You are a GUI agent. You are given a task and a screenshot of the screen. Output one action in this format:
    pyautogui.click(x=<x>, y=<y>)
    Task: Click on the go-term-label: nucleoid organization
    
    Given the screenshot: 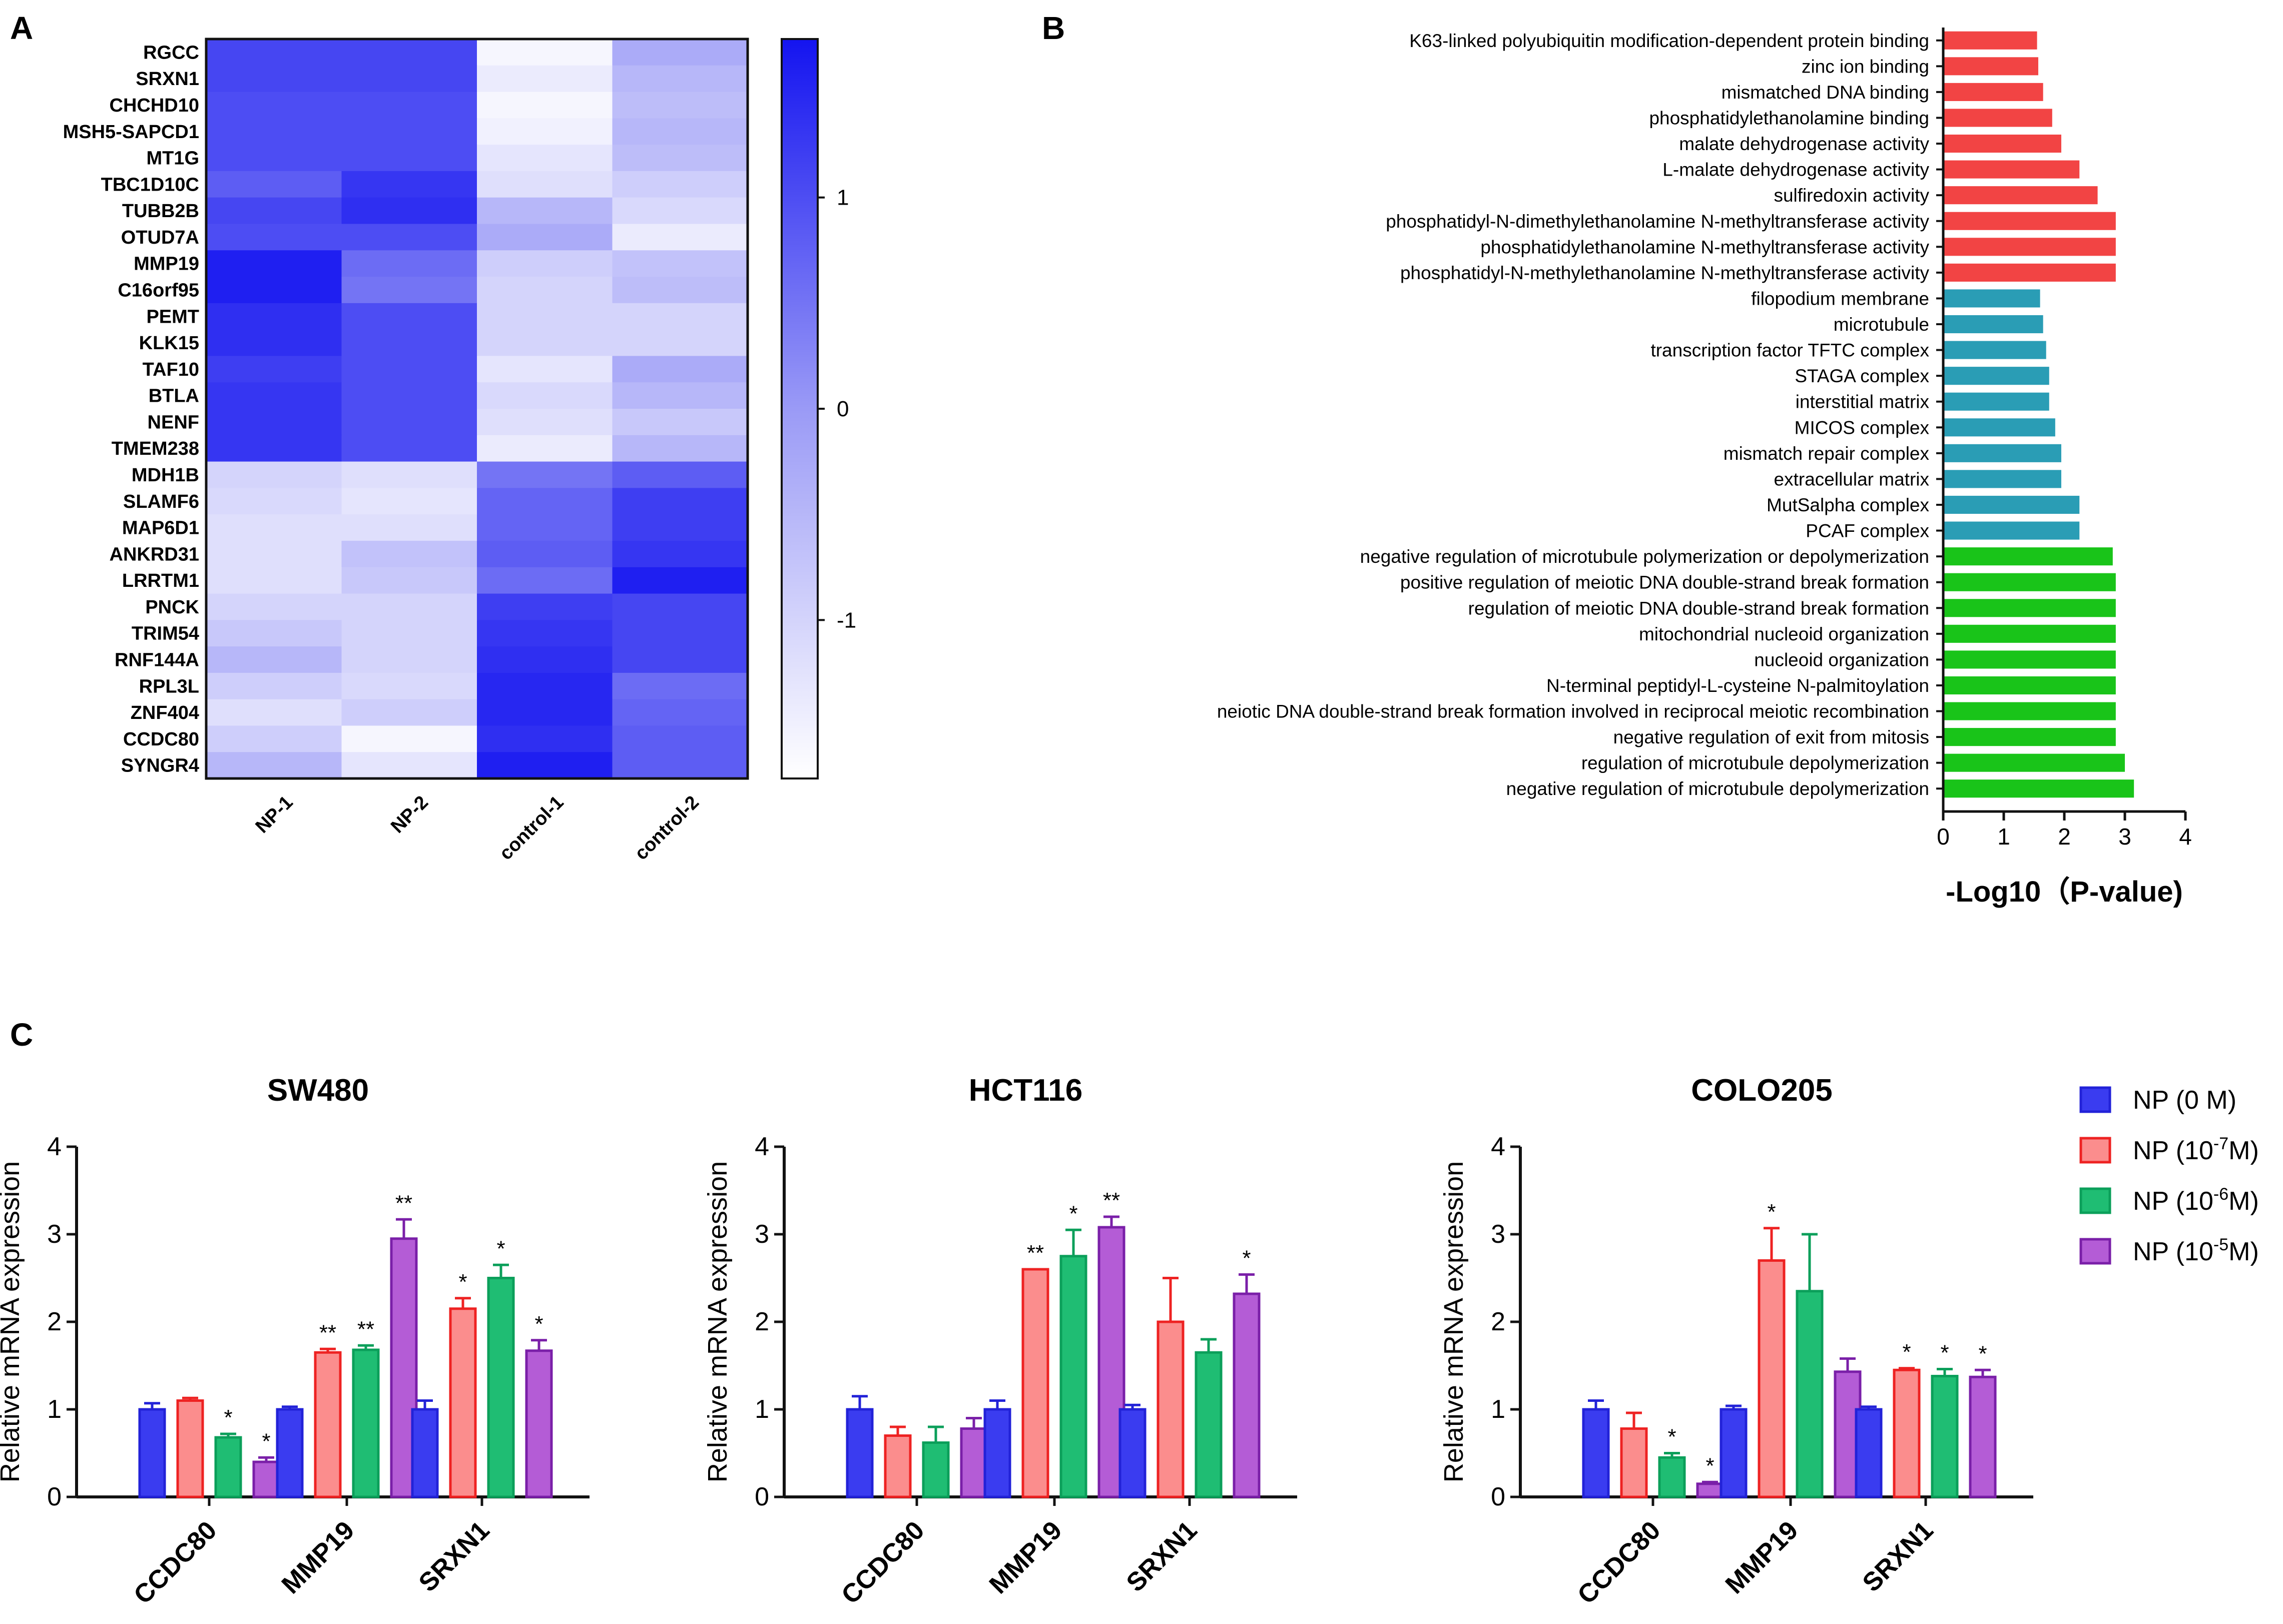 What is the action you would take?
    pyautogui.click(x=1841, y=659)
    